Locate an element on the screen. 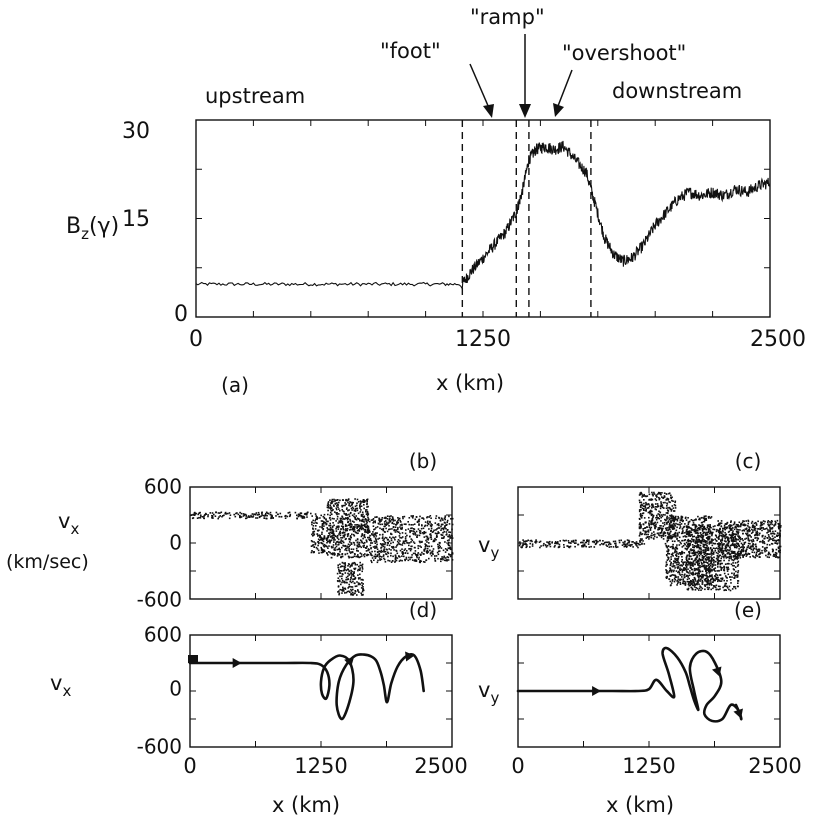 This screenshot has width=820, height=827. panel-b-ylabel-unit: (km/sec) is located at coordinates (47, 562).